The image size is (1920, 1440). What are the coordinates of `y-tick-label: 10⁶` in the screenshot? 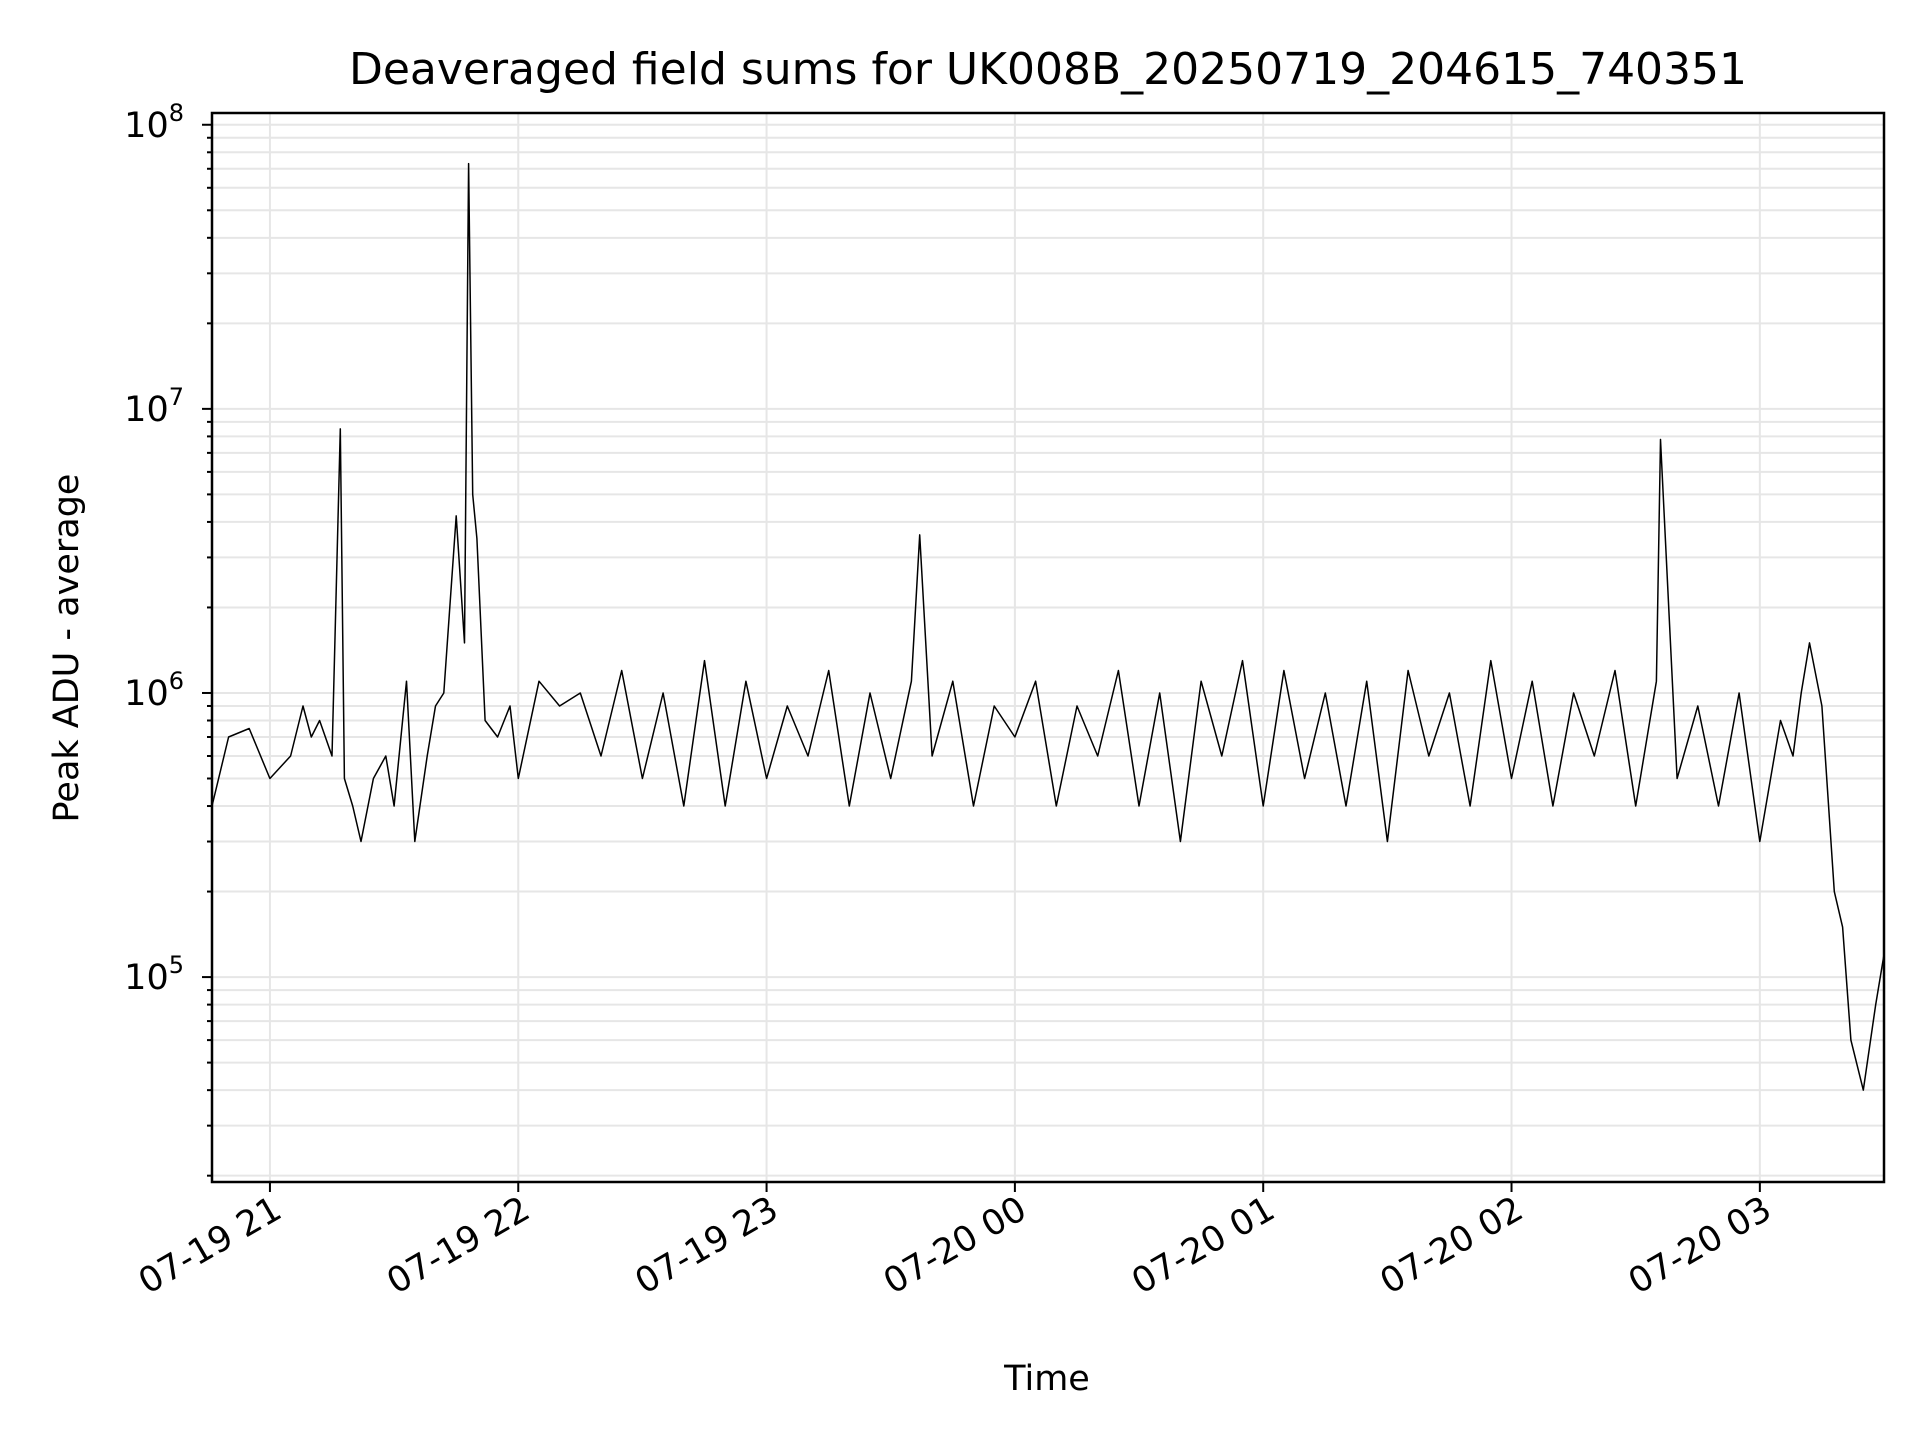 It's located at (154, 690).